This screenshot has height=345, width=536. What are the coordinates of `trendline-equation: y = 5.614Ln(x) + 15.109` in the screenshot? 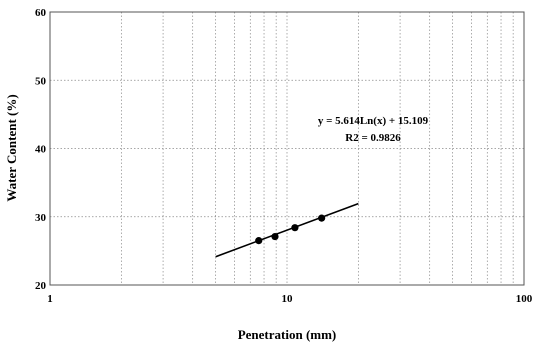 It's located at (373, 121).